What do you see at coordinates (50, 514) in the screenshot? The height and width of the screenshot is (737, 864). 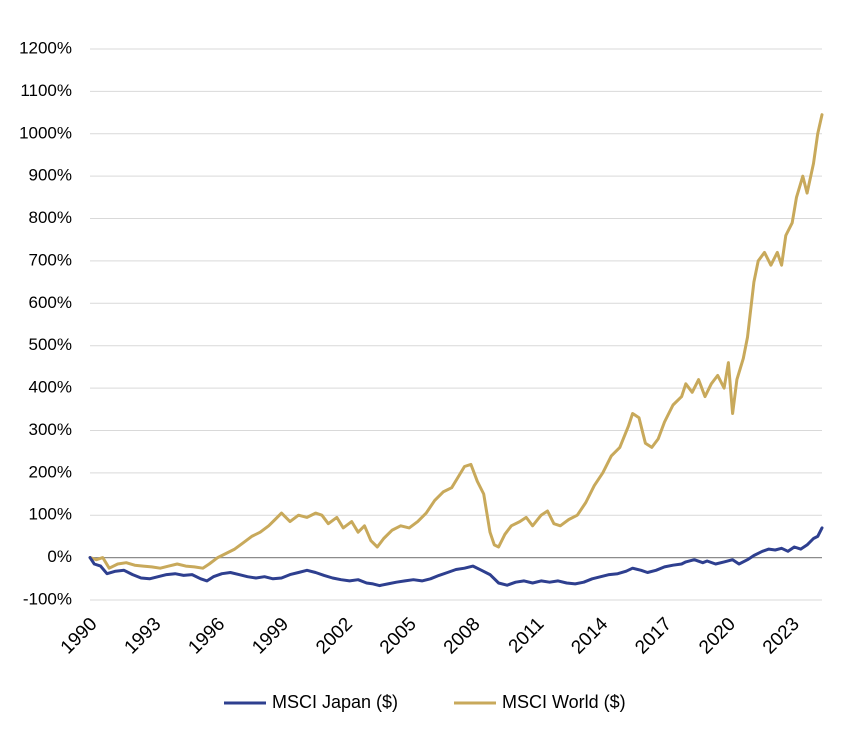 I see `y-tick-label: 100%` at bounding box center [50, 514].